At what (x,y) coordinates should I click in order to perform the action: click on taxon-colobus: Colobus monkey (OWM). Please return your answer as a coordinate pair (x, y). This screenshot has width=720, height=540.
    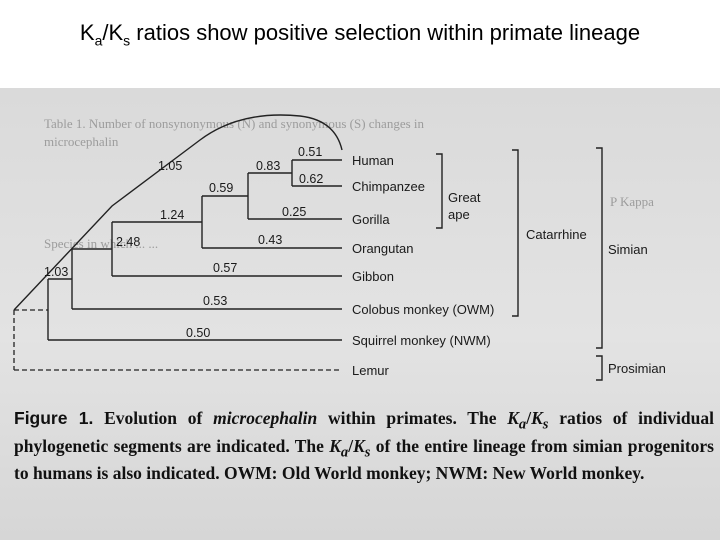
    Looking at the image, I should click on (423, 309).